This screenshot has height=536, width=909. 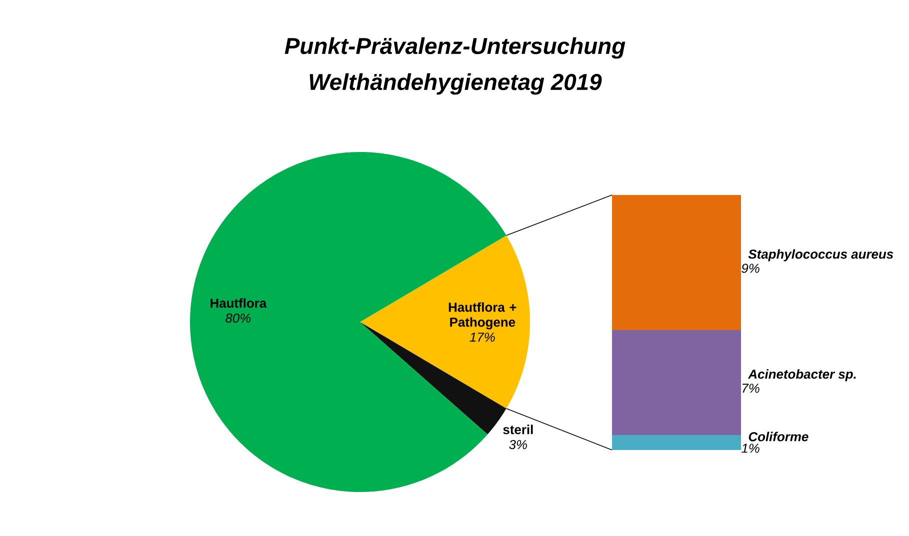 I want to click on chart-subtitle: Welthändehygienetag 2019, so click(x=456, y=84).